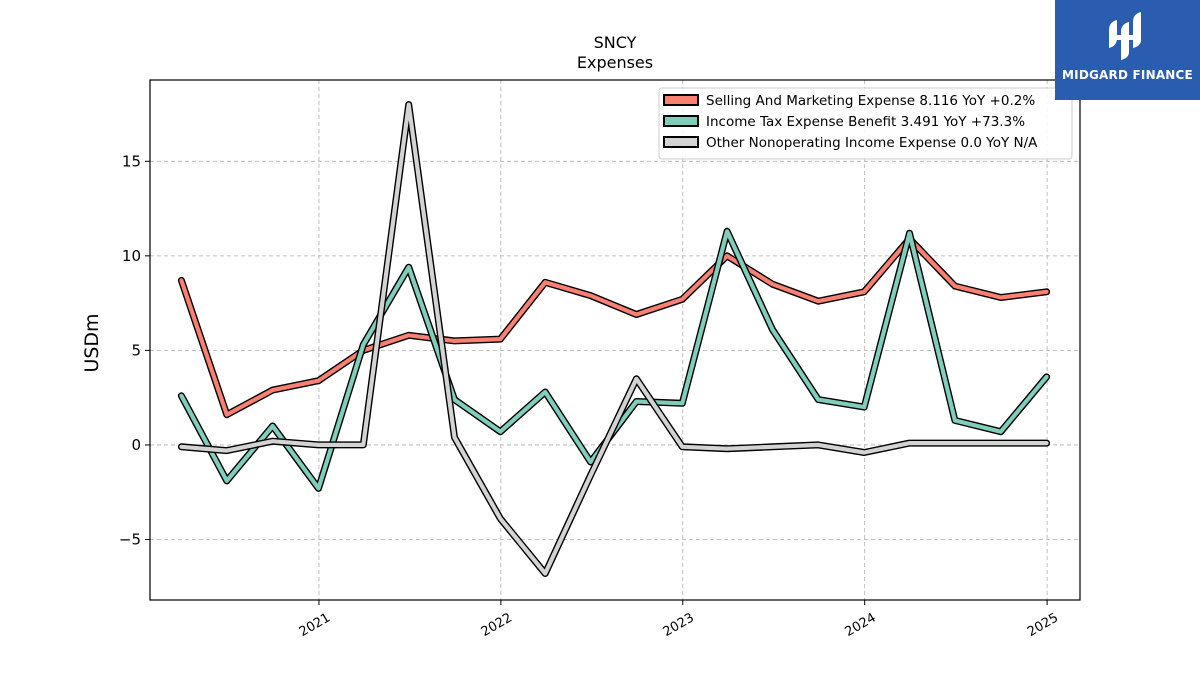 The width and height of the screenshot is (1200, 675). I want to click on legend-box, so click(865, 123).